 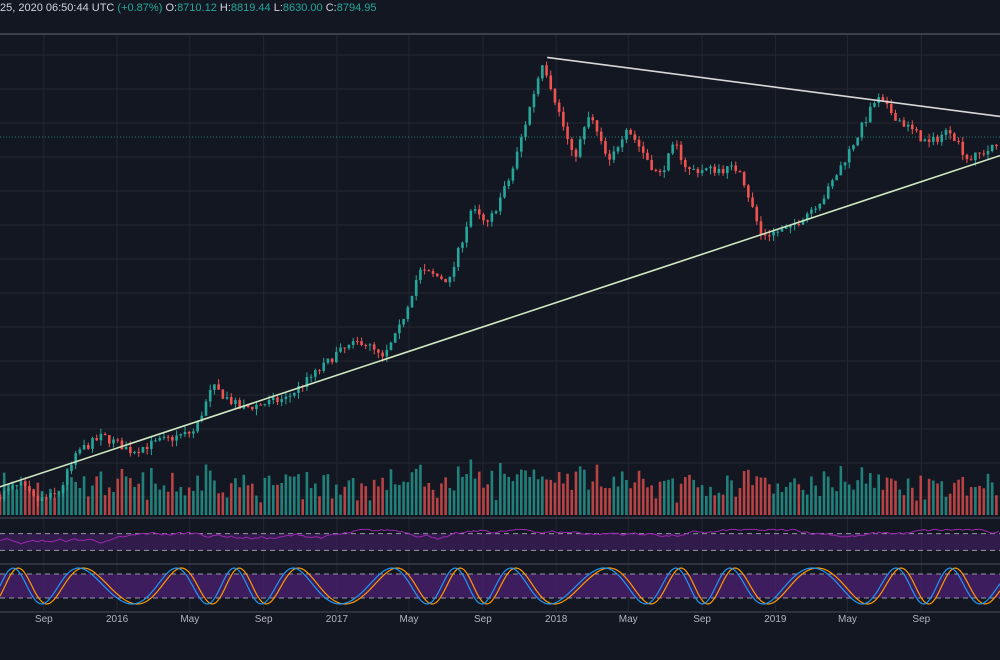 I want to click on x-tick-label: Sep, so click(x=921, y=619).